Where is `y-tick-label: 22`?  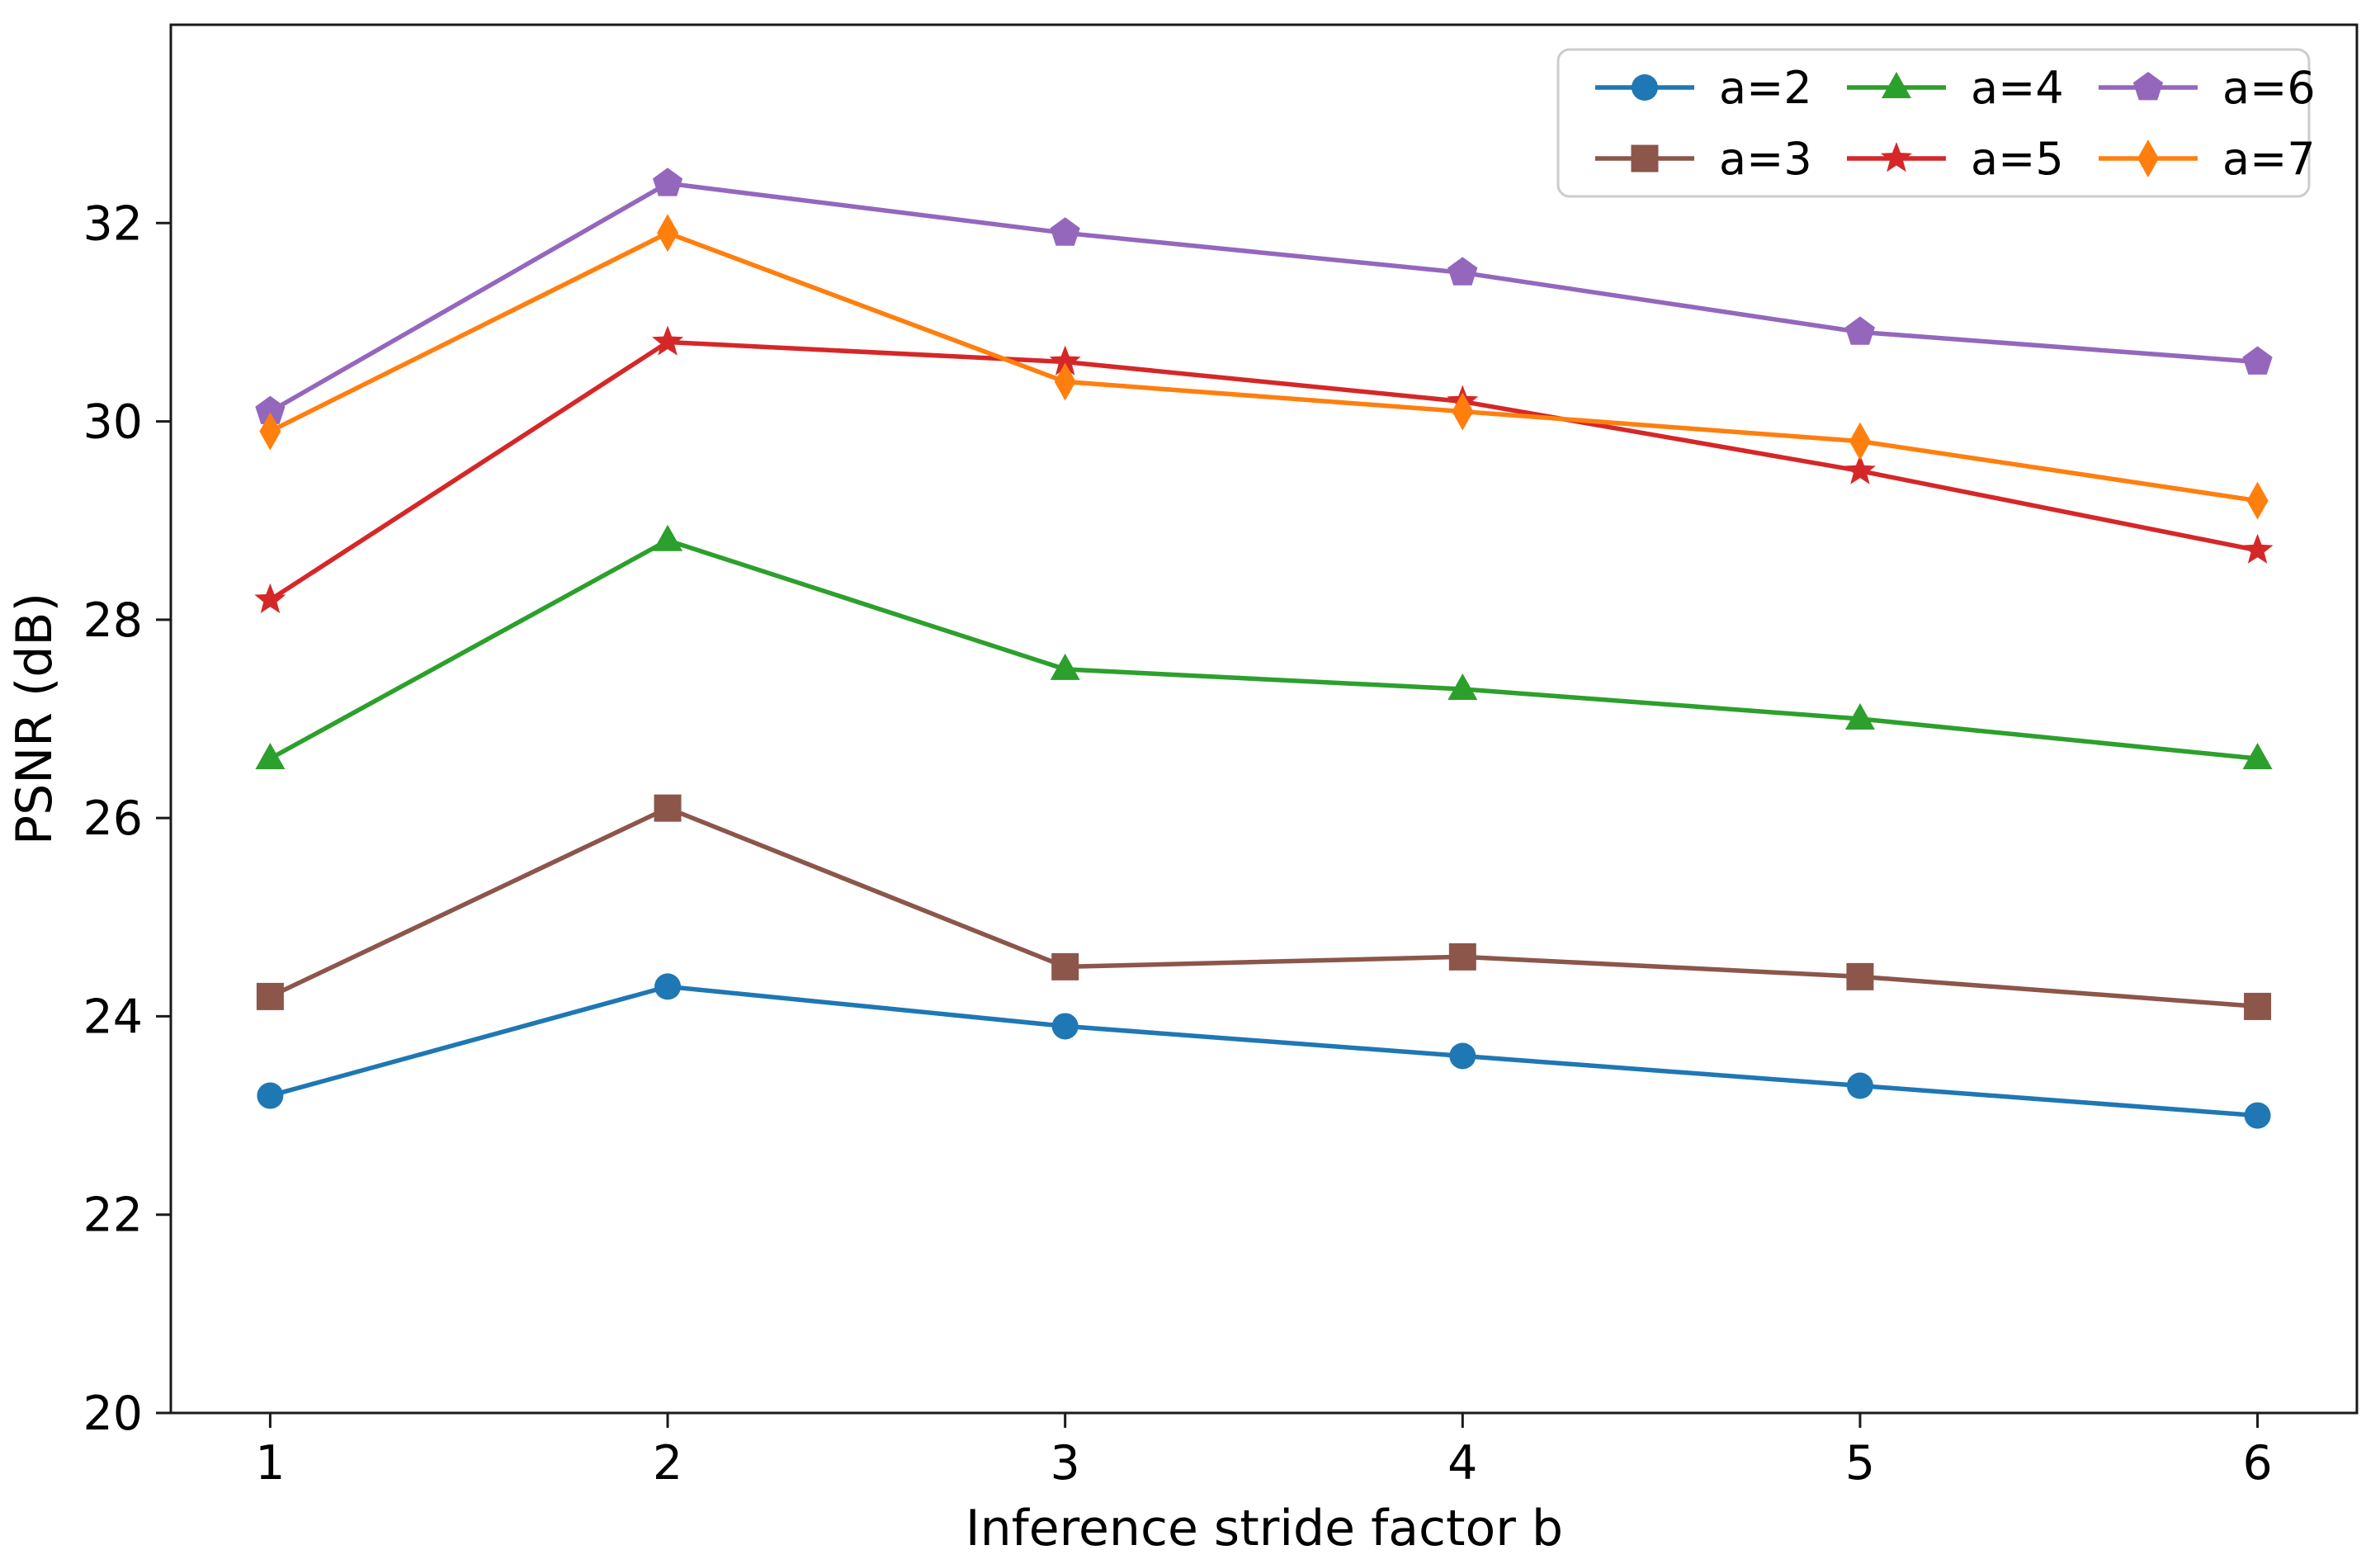
y-tick-label: 22 is located at coordinates (113, 1215).